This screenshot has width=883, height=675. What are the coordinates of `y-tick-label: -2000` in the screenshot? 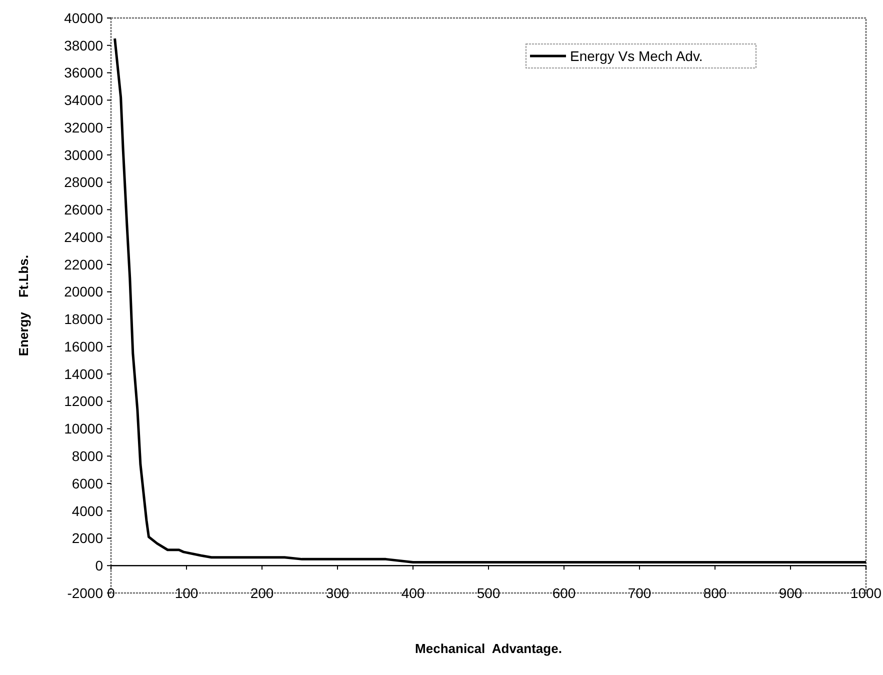 It's located at (85, 592).